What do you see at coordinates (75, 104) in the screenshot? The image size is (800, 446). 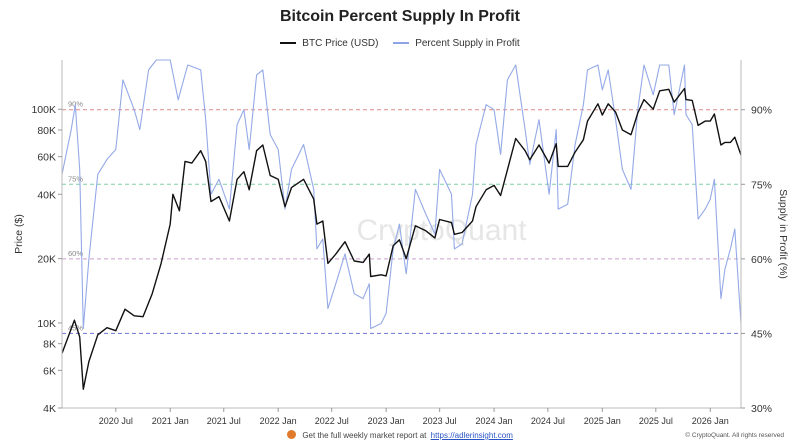 I see `reference-line-label: 90%` at bounding box center [75, 104].